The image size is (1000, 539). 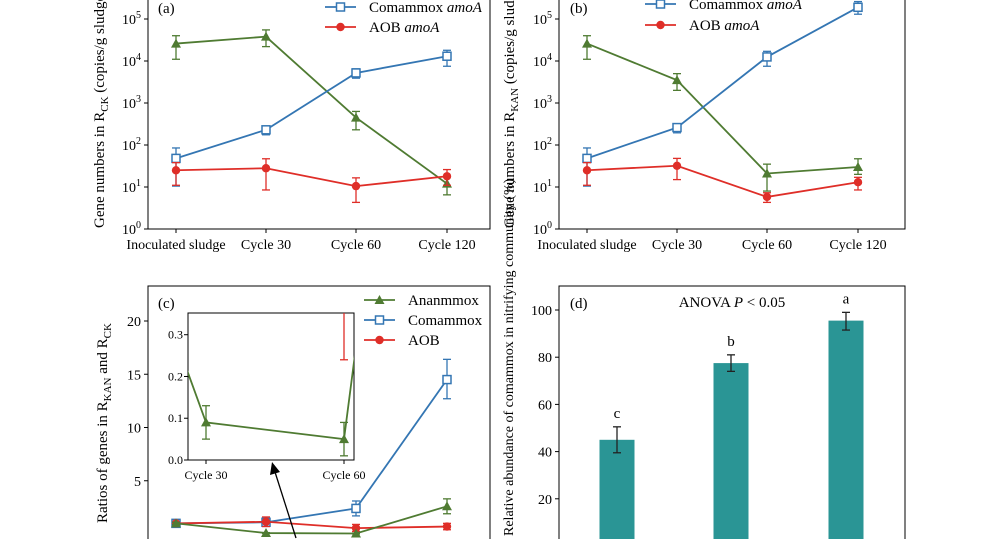 I want to click on text-span: < 0.05, so click(x=764, y=303).